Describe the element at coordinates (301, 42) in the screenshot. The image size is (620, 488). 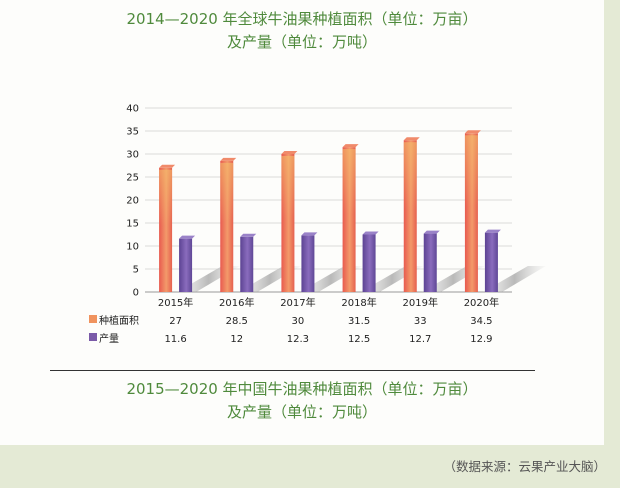
I see `chart-title-line2: 及产量（单位：万吨）` at that location.